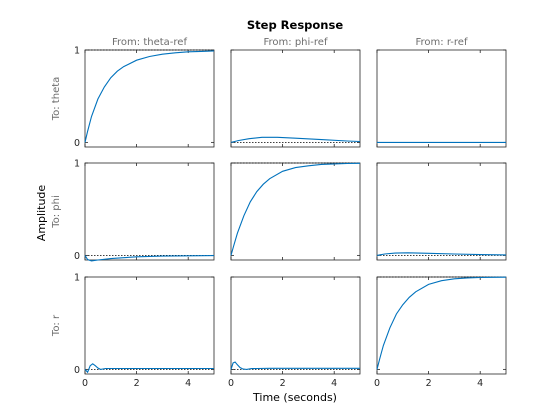 This screenshot has width=560, height=420. I want to click on subplot-r3-c3: 0 2 4, so click(440, 332).